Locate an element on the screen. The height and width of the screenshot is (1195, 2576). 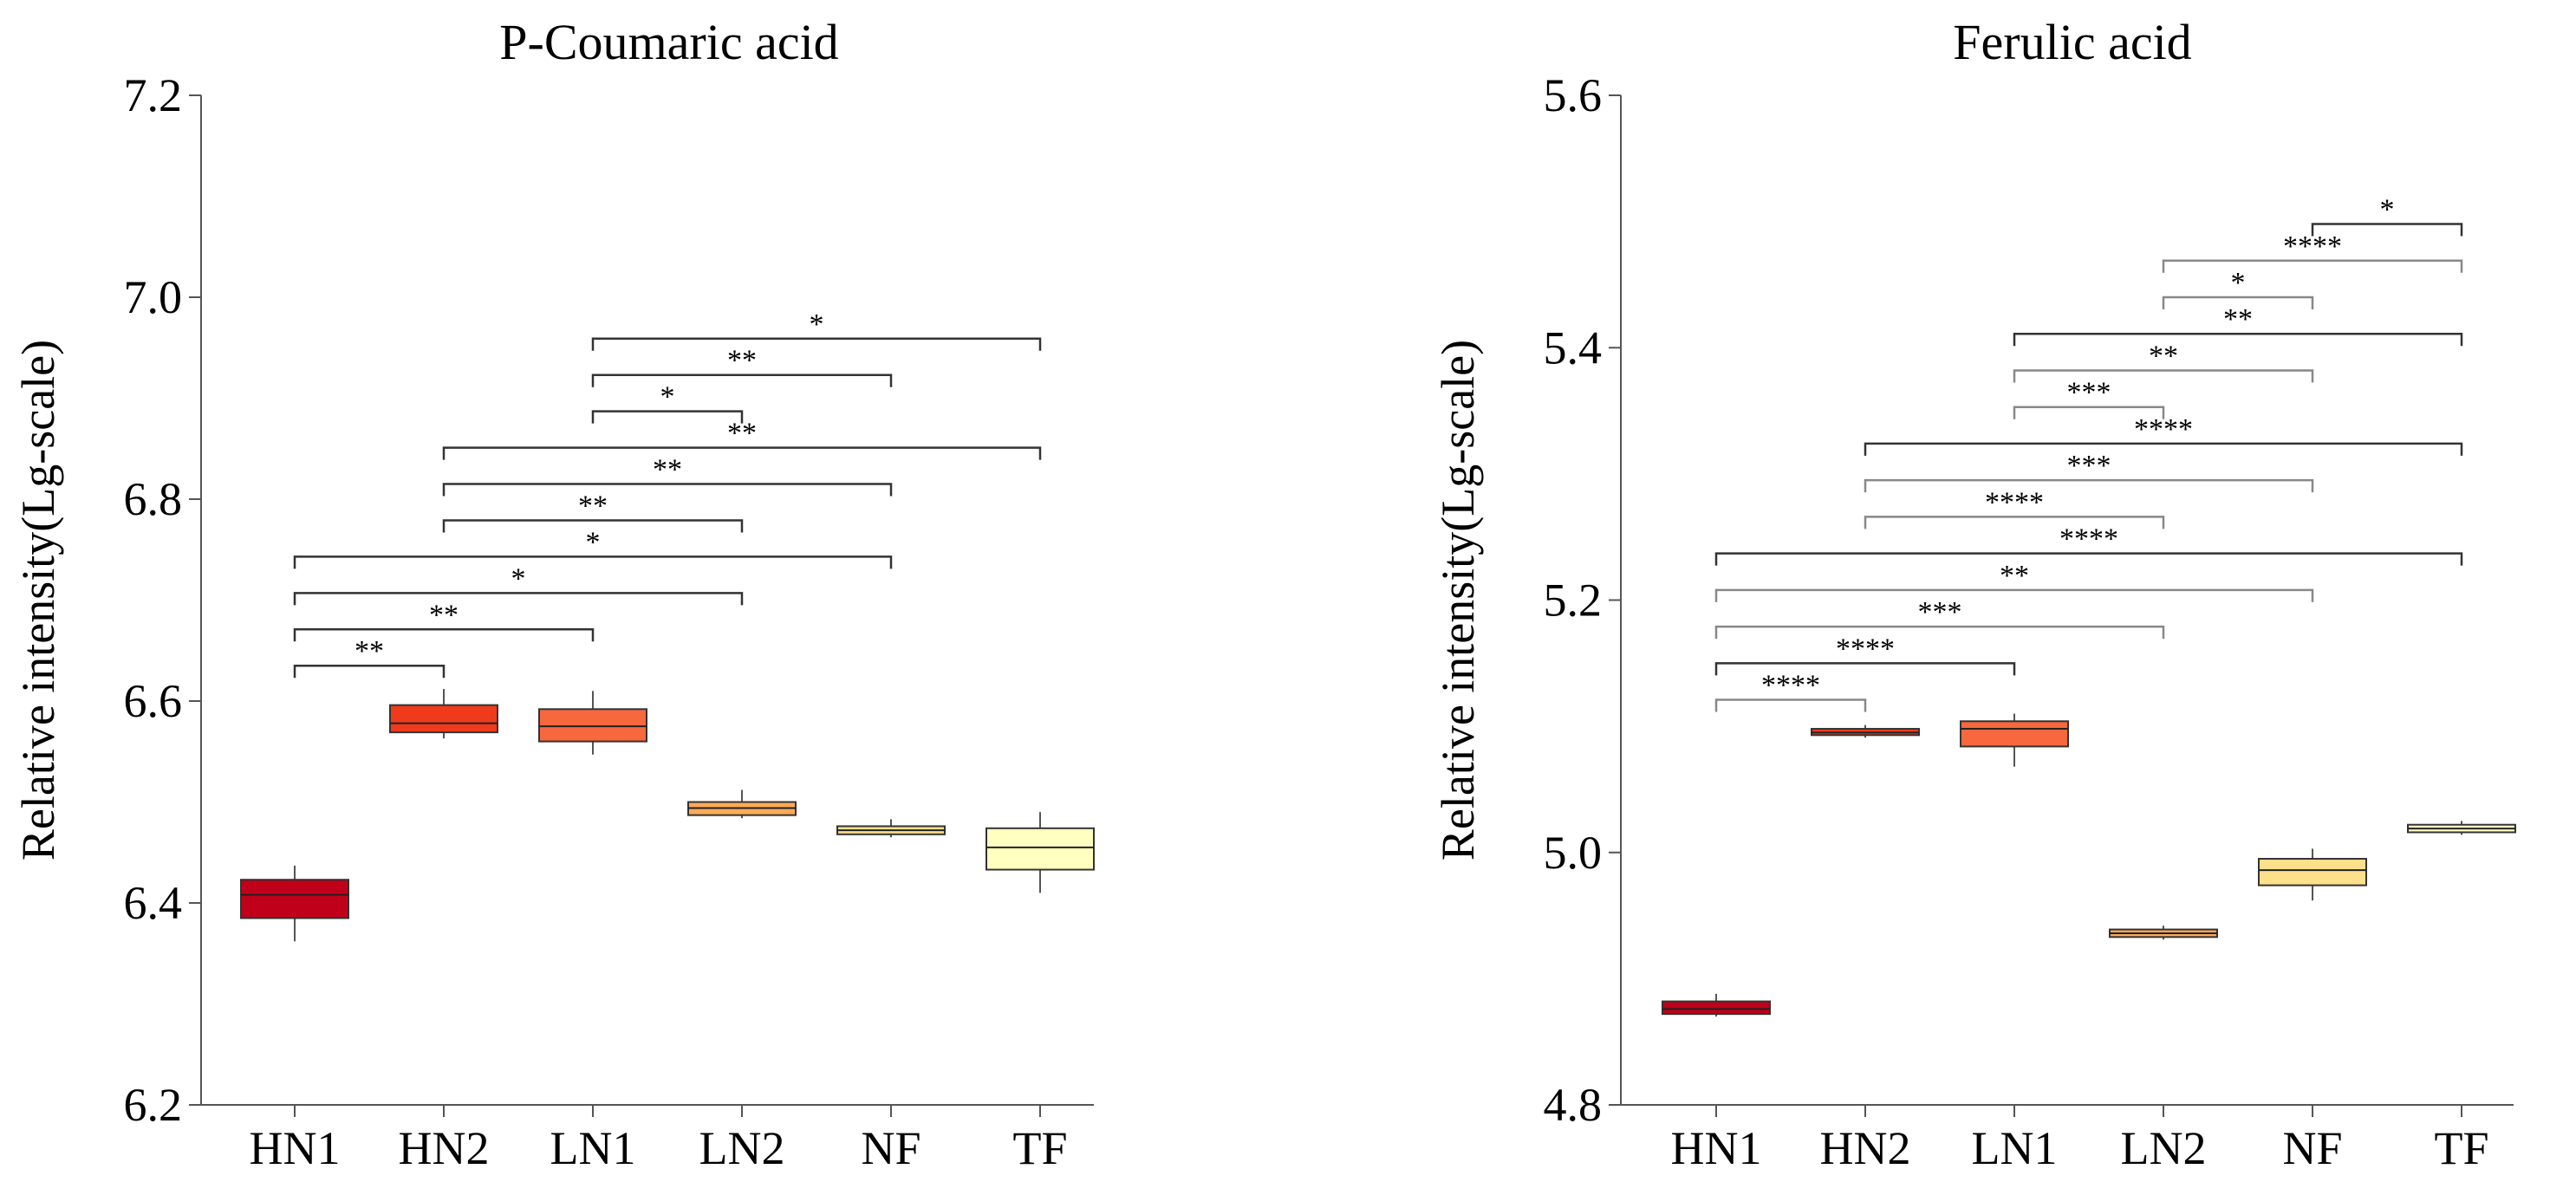
y-tick-label: 6.6 is located at coordinates (153, 701).